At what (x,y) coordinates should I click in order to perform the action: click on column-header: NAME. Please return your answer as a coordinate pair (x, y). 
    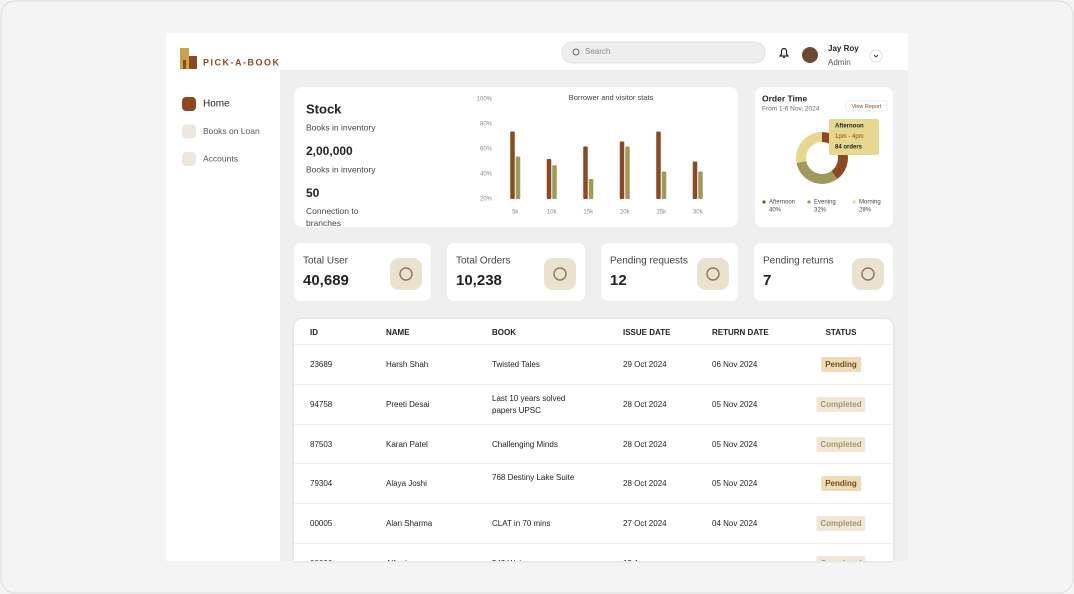
    Looking at the image, I should click on (398, 332).